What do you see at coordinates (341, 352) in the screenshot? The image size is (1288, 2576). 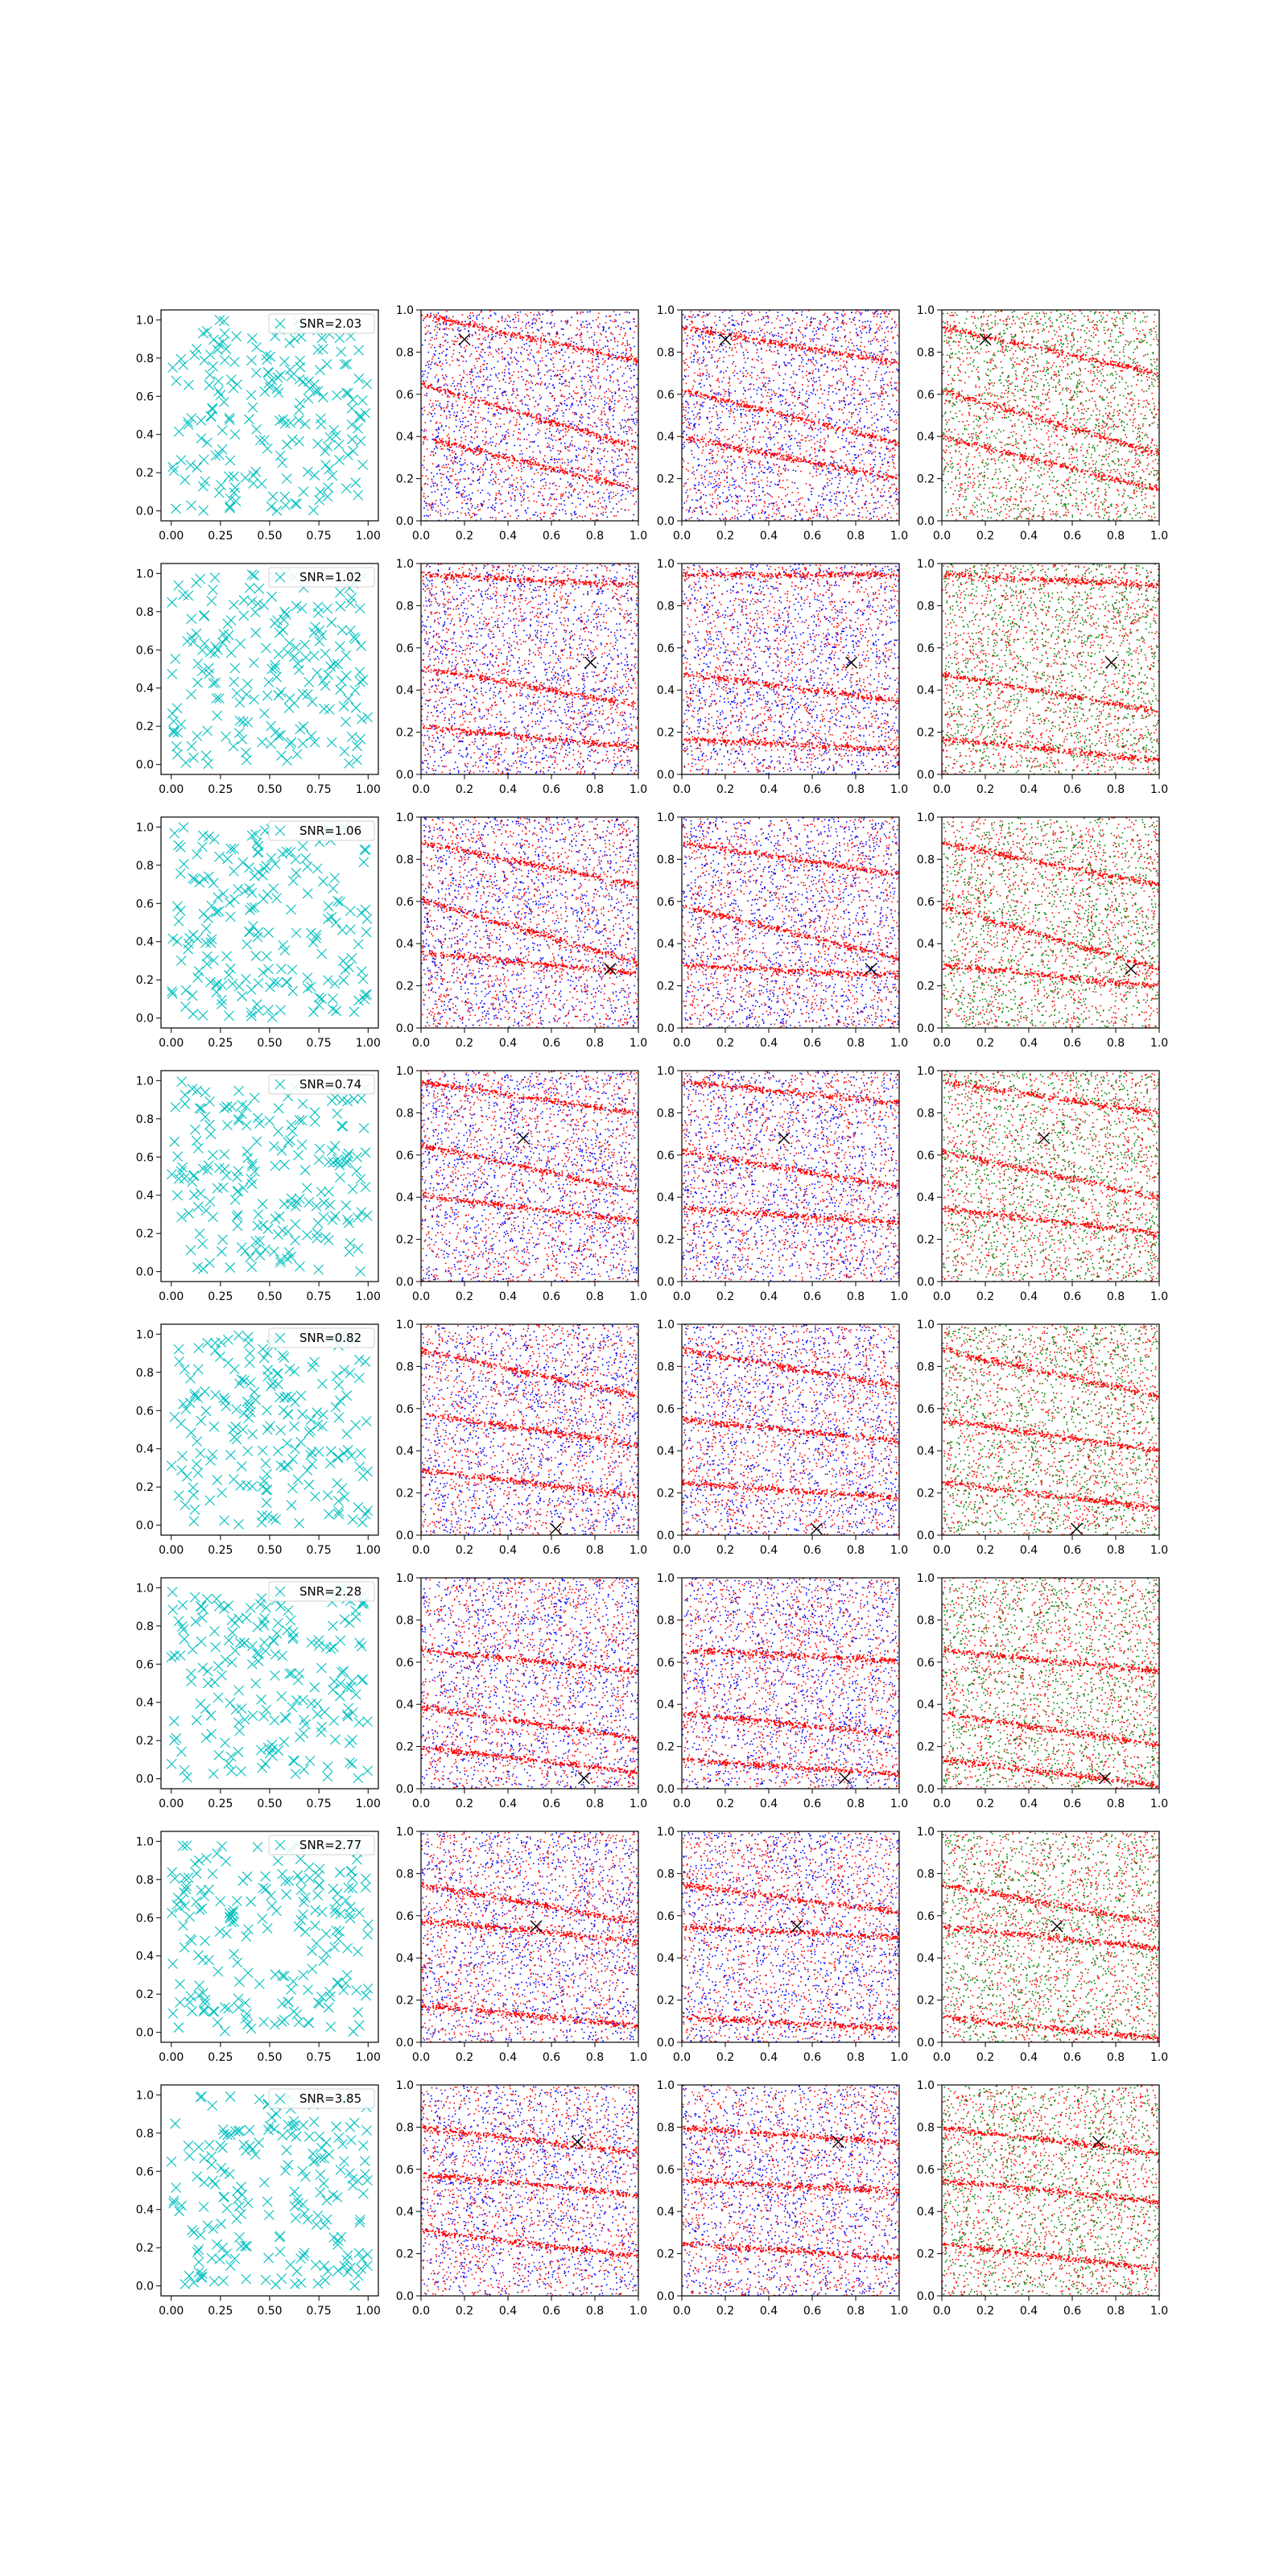 I see `scatter-point` at bounding box center [341, 352].